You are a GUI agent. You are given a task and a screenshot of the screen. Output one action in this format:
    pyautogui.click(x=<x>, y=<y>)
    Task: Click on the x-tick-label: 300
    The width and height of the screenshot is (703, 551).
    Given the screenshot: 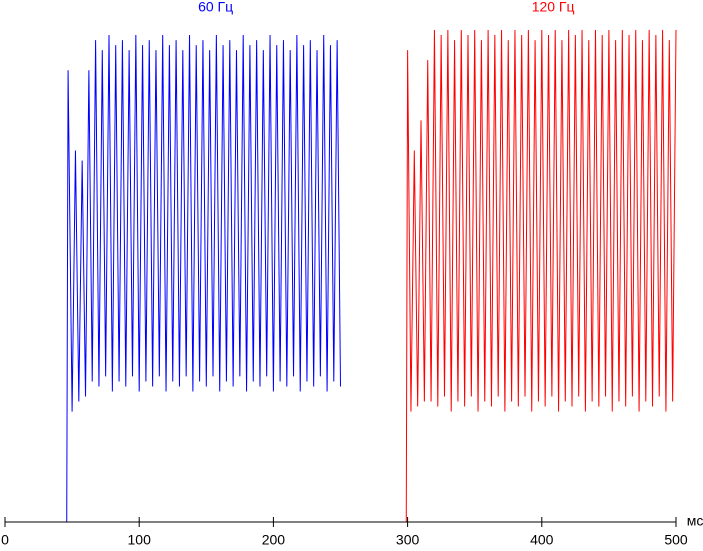 What is the action you would take?
    pyautogui.click(x=408, y=540)
    